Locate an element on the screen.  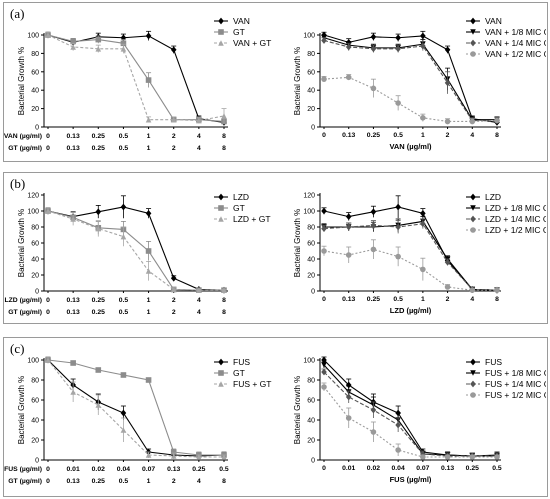
x-row-label: GT (µg/ml) is located at coordinates (25, 148).